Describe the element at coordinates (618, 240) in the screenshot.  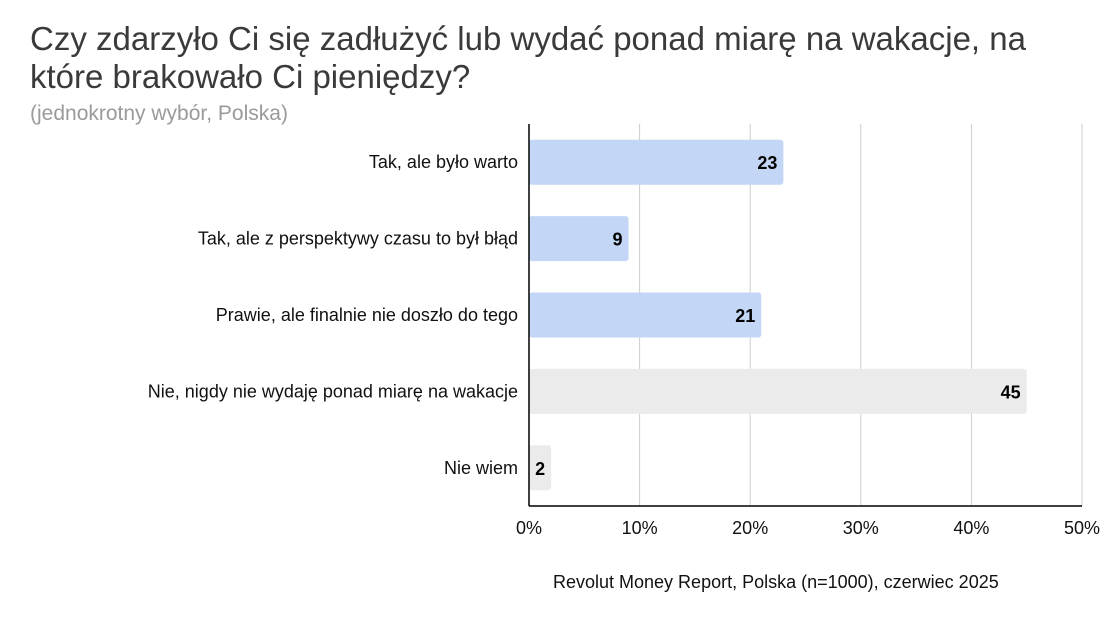
I see `data-label: 9` at that location.